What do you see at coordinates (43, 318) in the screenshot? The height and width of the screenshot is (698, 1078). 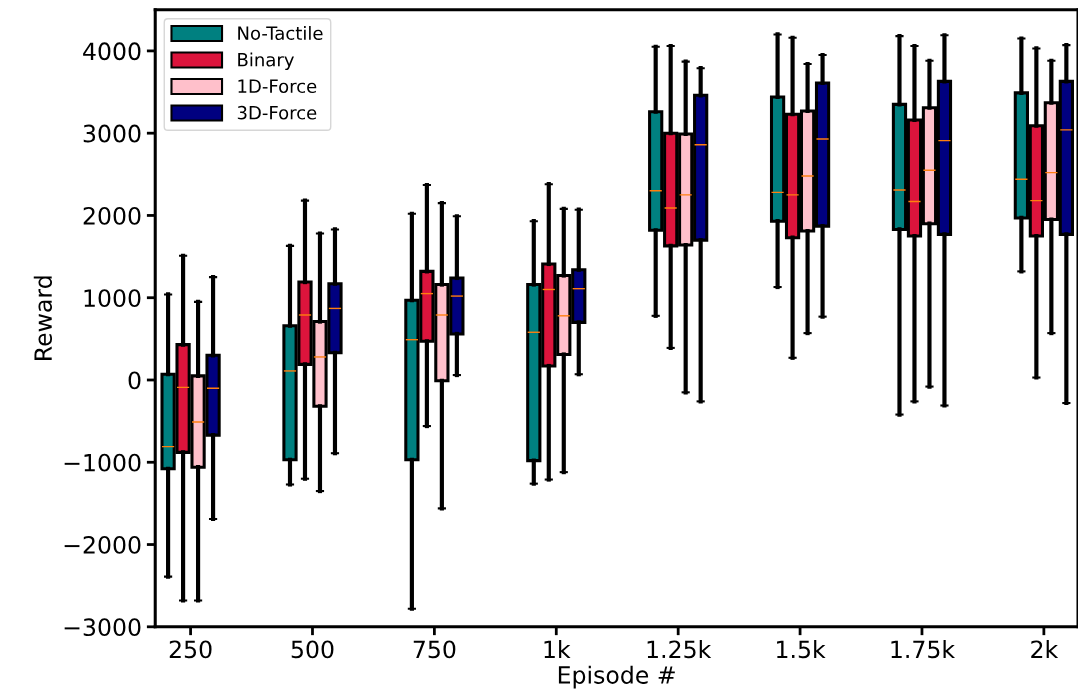 I see `y-axis-title: Reward` at bounding box center [43, 318].